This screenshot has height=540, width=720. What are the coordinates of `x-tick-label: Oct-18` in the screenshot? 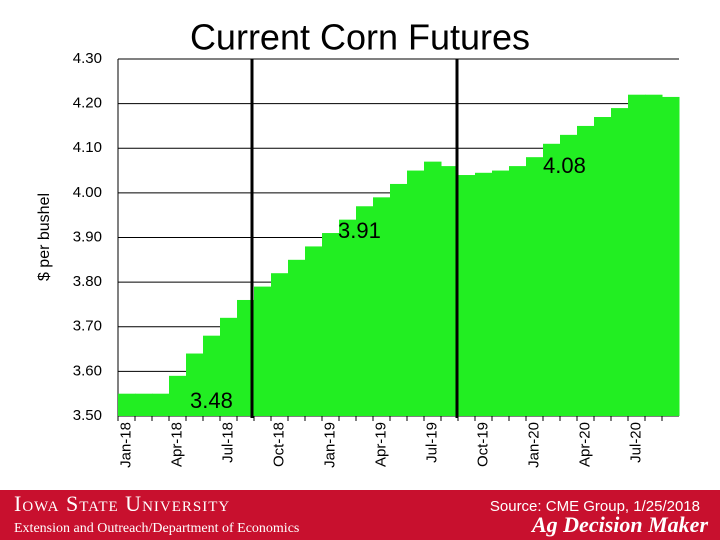 It's located at (278, 444).